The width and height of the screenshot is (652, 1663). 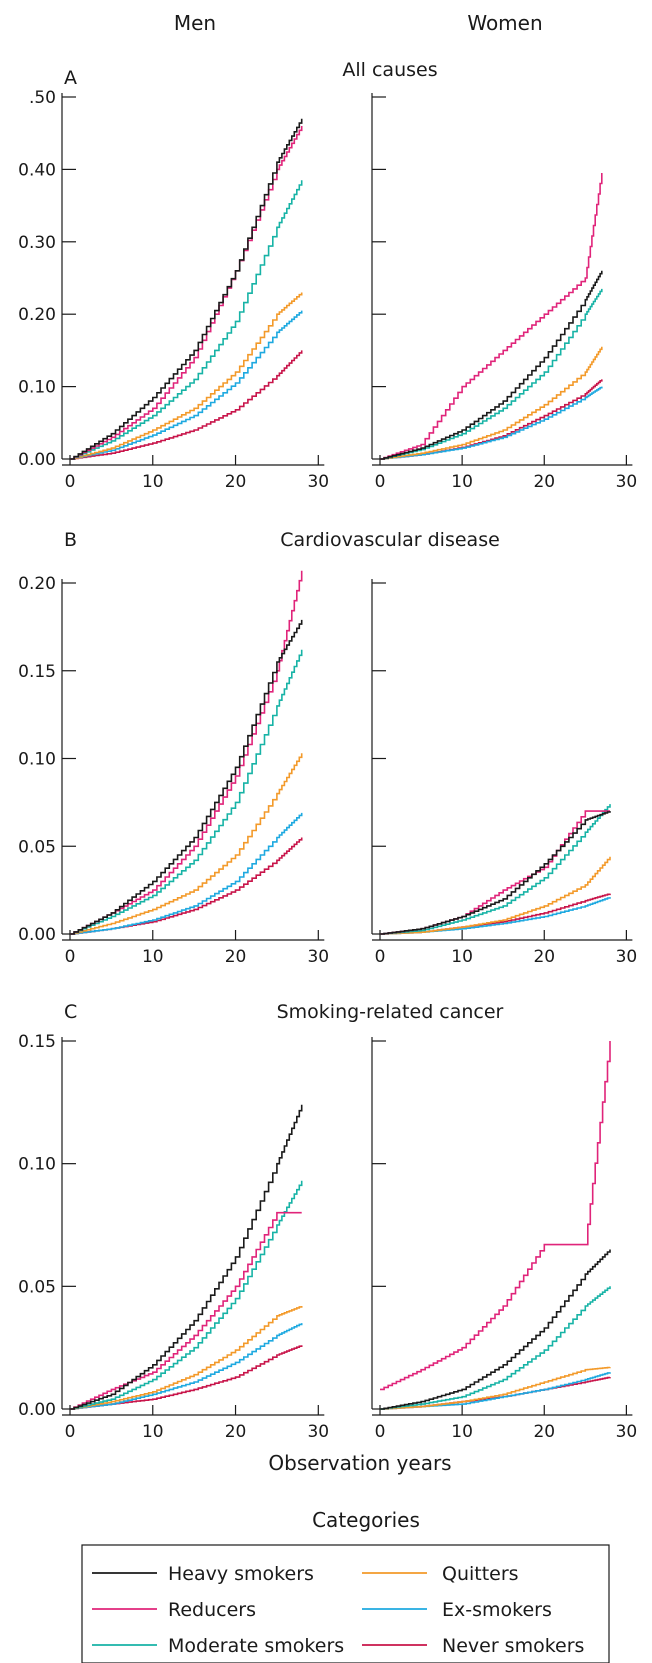 I want to click on x-axis-title: Observation years, so click(x=359, y=1463).